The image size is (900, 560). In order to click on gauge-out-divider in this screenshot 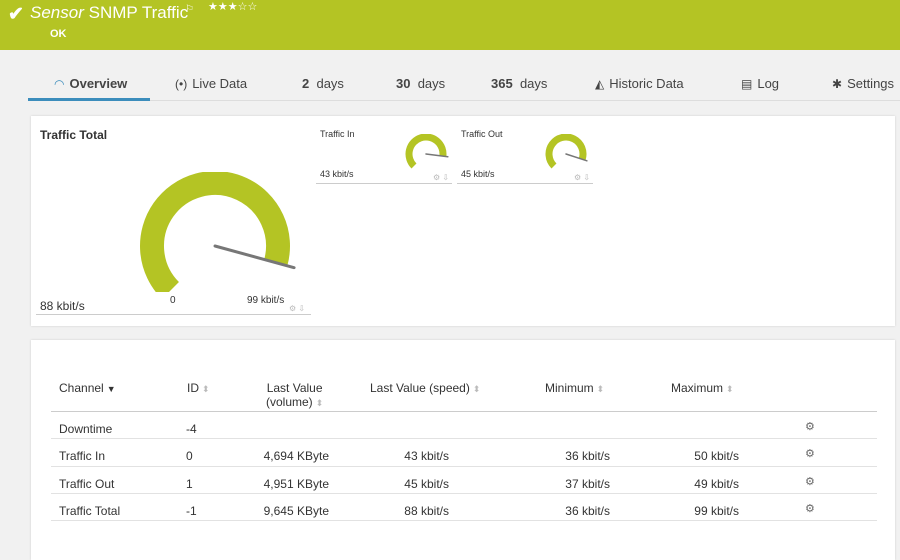, I will do `click(525, 183)`.